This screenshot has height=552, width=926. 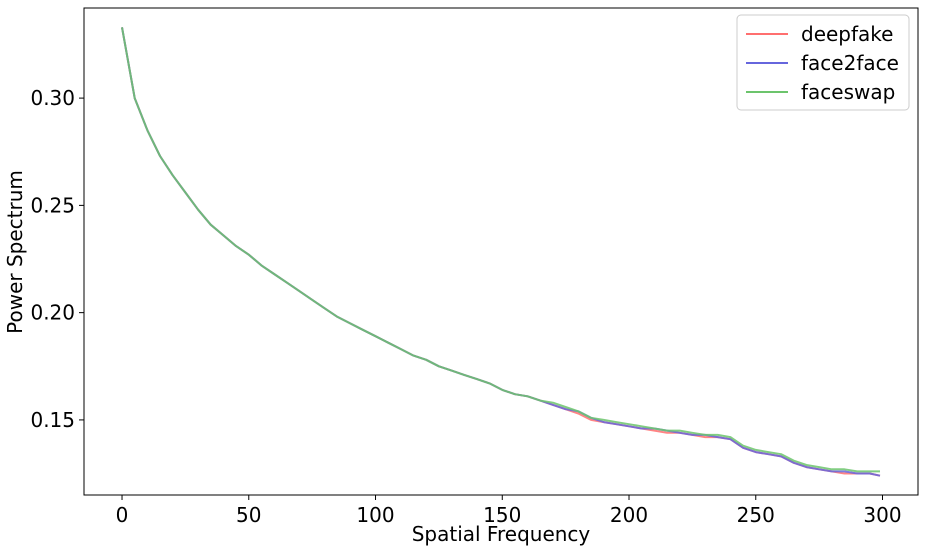 I want to click on legend-label-face2face: face2face, so click(x=850, y=63).